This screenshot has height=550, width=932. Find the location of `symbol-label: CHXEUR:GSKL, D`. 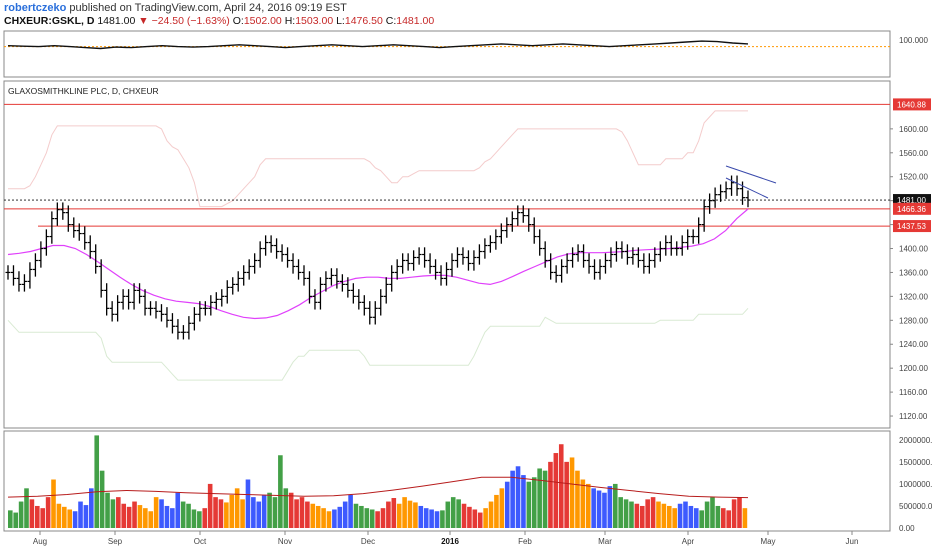

symbol-label: CHXEUR:GSKL, D is located at coordinates (49, 21).